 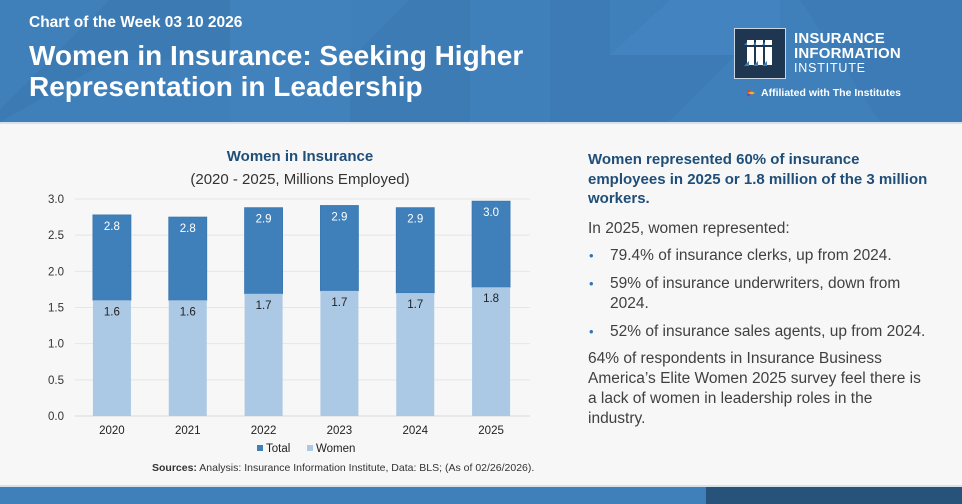 What do you see at coordinates (751, 255) in the screenshot?
I see `bullet-text: 79.4% of insurance clerks, up from 2024.` at bounding box center [751, 255].